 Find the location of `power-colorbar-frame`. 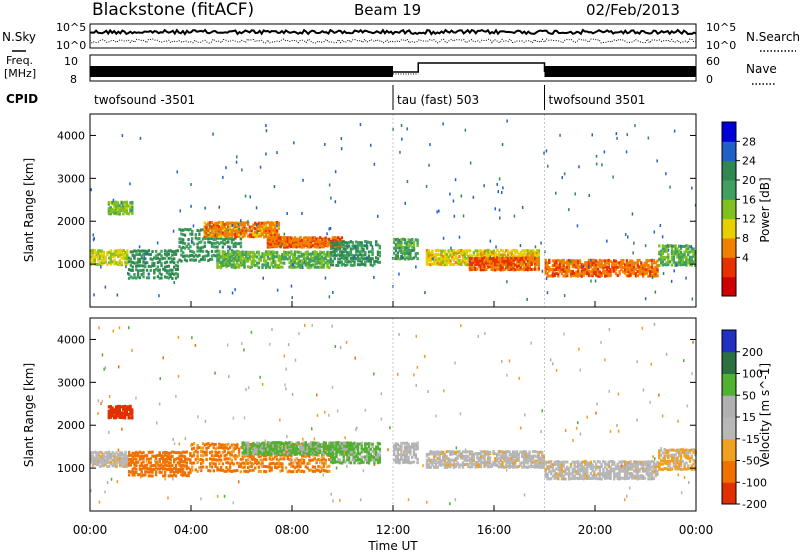

power-colorbar-frame is located at coordinates (729, 209).